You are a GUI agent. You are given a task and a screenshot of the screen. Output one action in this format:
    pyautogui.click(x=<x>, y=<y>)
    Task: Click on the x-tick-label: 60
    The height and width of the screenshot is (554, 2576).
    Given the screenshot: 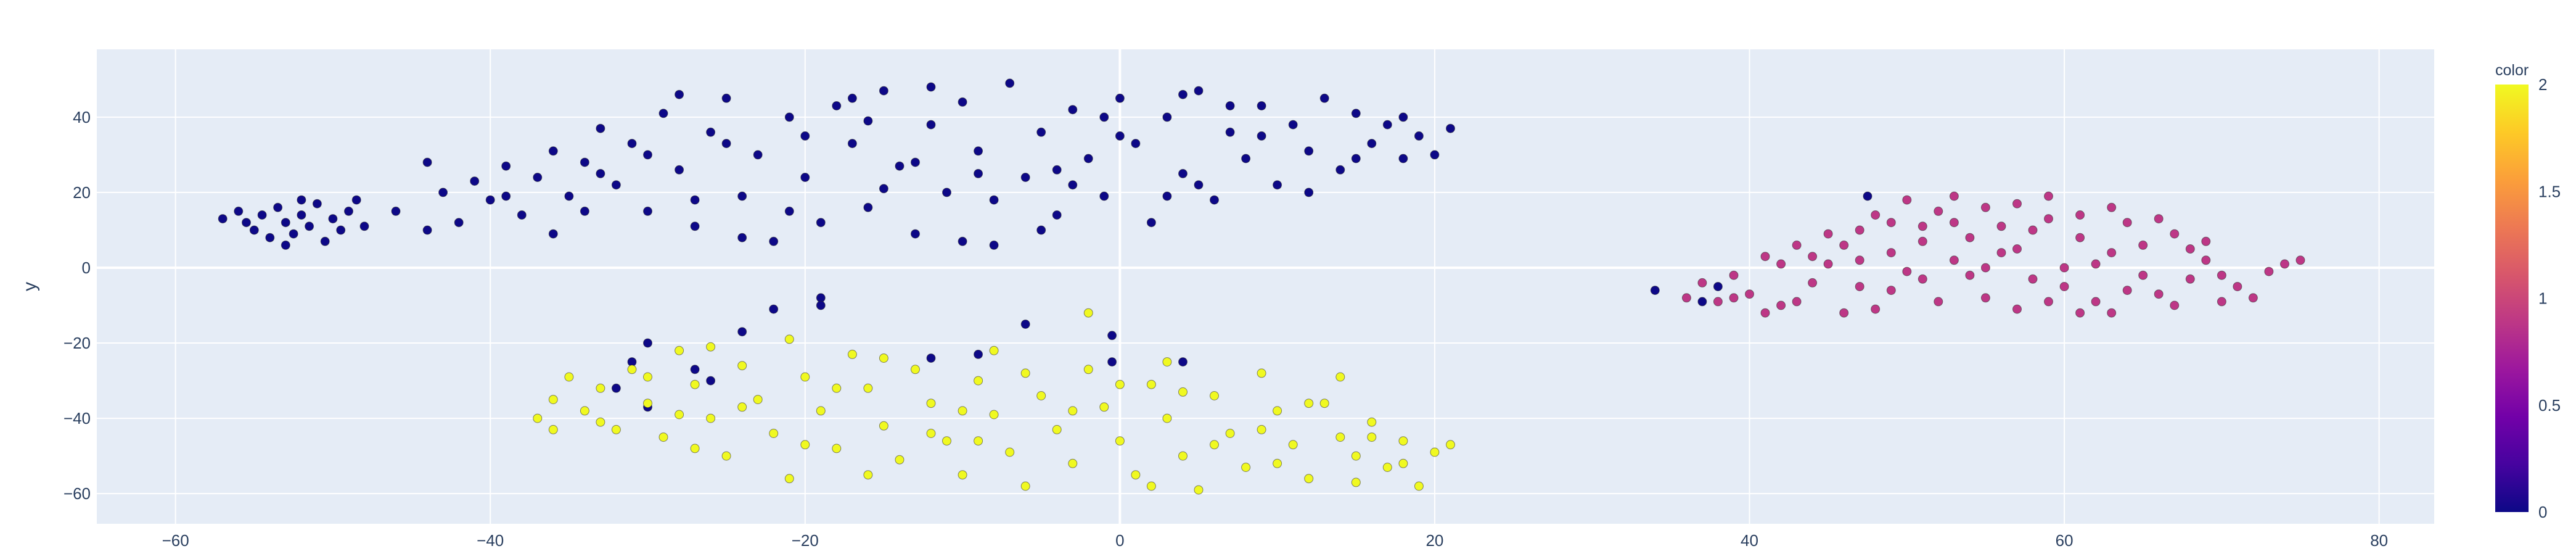 What is the action you would take?
    pyautogui.click(x=2065, y=540)
    